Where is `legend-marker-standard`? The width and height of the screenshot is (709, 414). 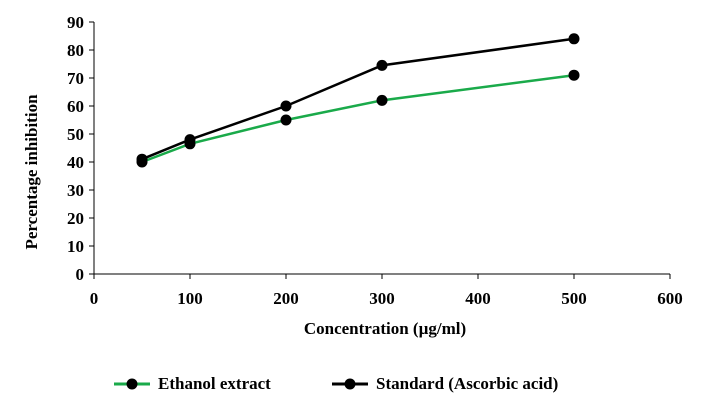
legend-marker-standard is located at coordinates (350, 384).